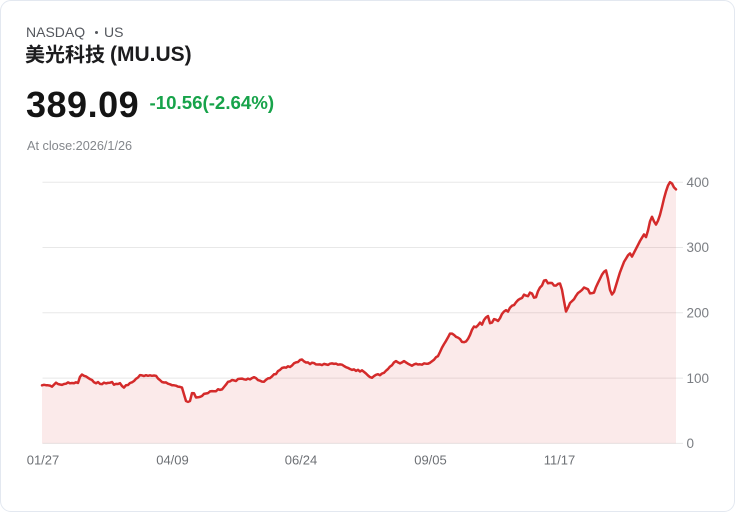 This screenshot has width=736, height=513. I want to click on svg-text: 11/17, so click(560, 460).